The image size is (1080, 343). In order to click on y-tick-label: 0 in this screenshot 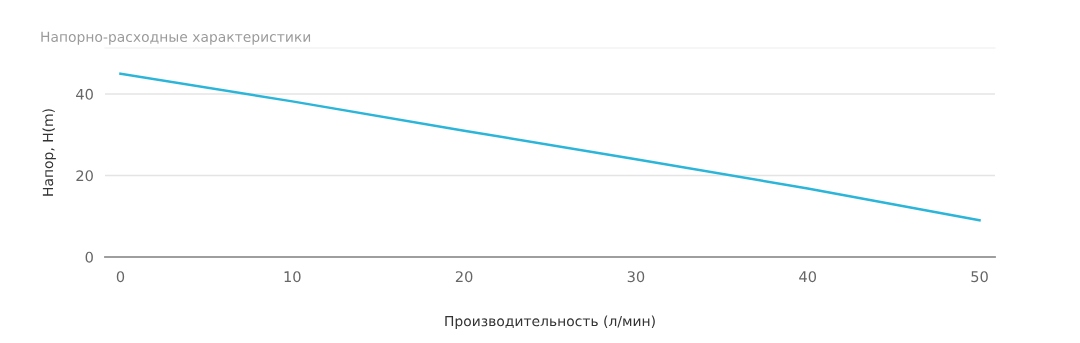, I will do `click(89, 257)`.